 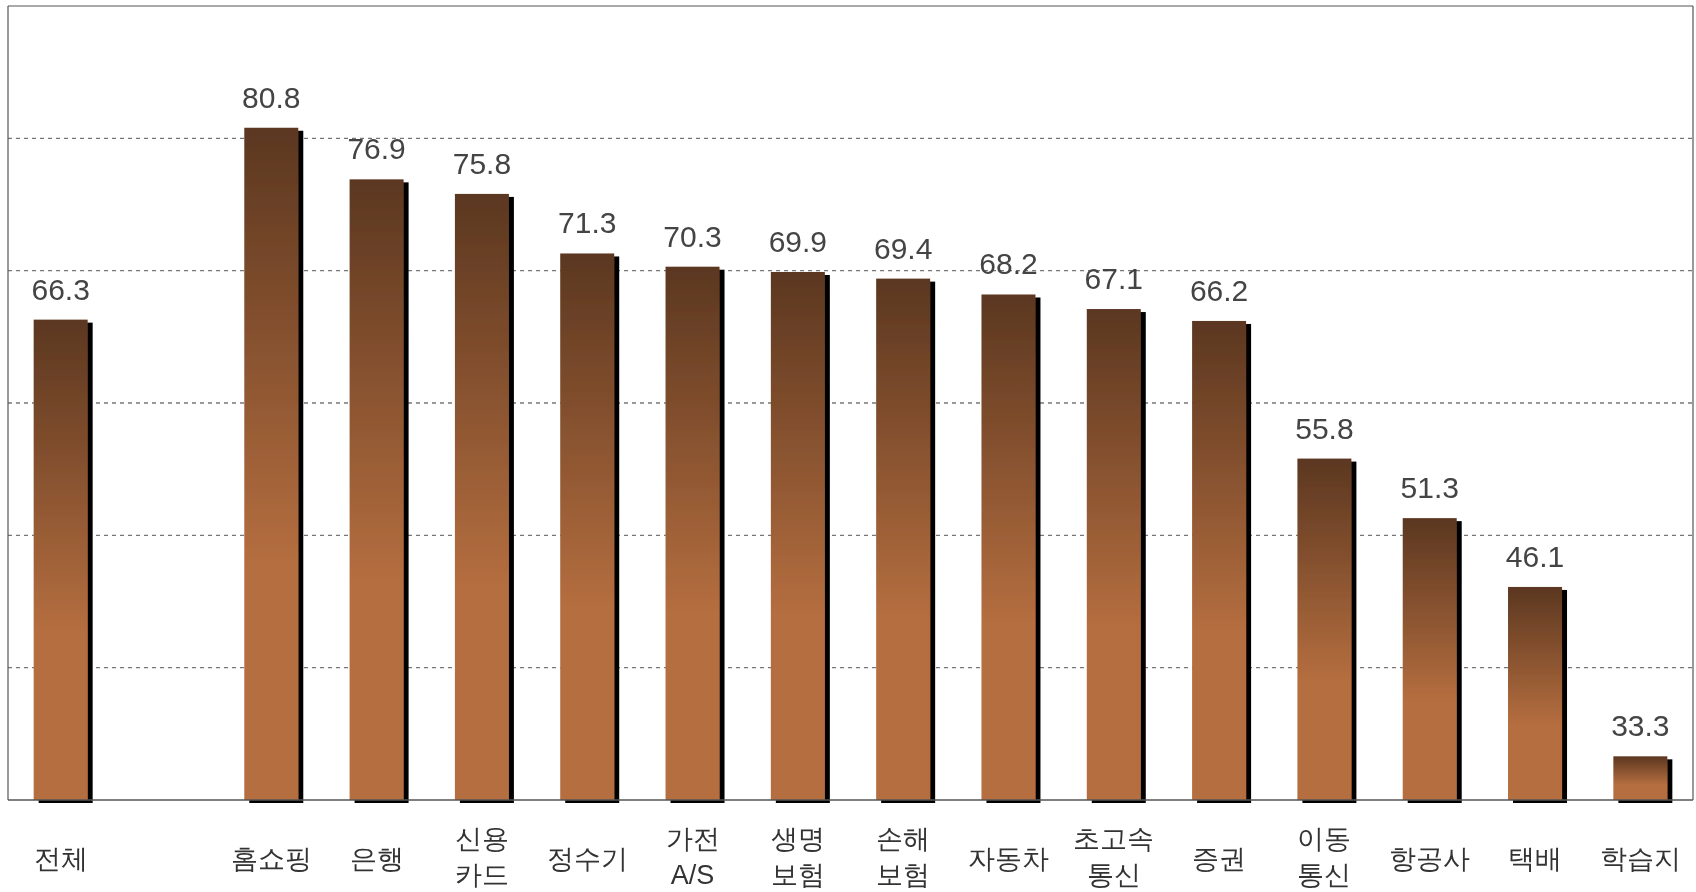 What do you see at coordinates (1113, 279) in the screenshot?
I see `data-label: 67.1` at bounding box center [1113, 279].